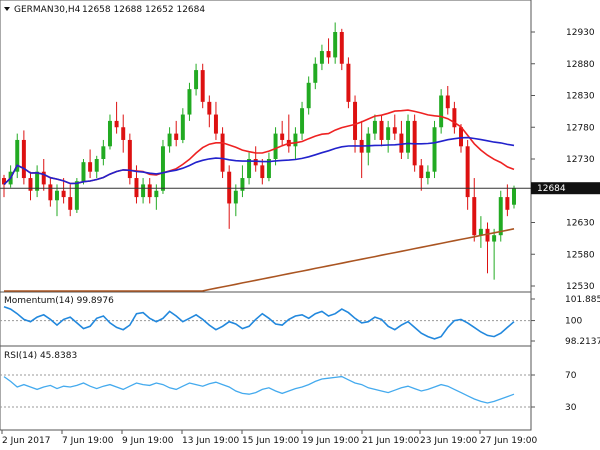 This screenshot has width=600, height=450. What do you see at coordinates (259, 389) in the screenshot?
I see `rsi-line` at bounding box center [259, 389].